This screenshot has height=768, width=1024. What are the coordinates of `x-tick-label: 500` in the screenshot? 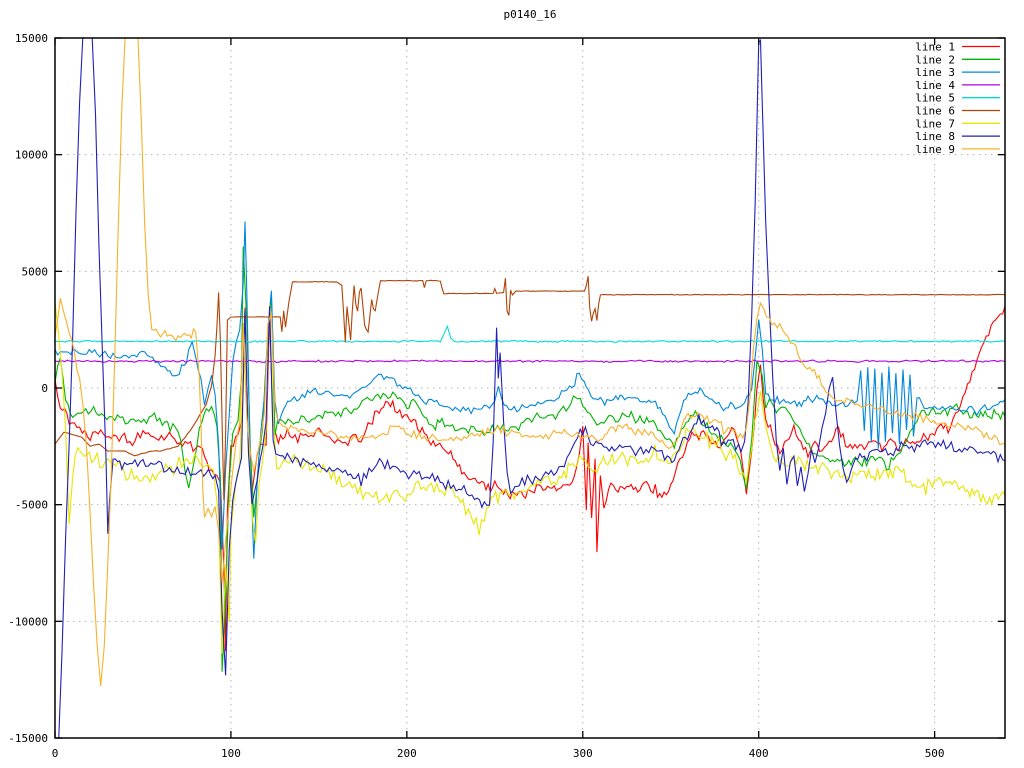 It's located at (935, 753).